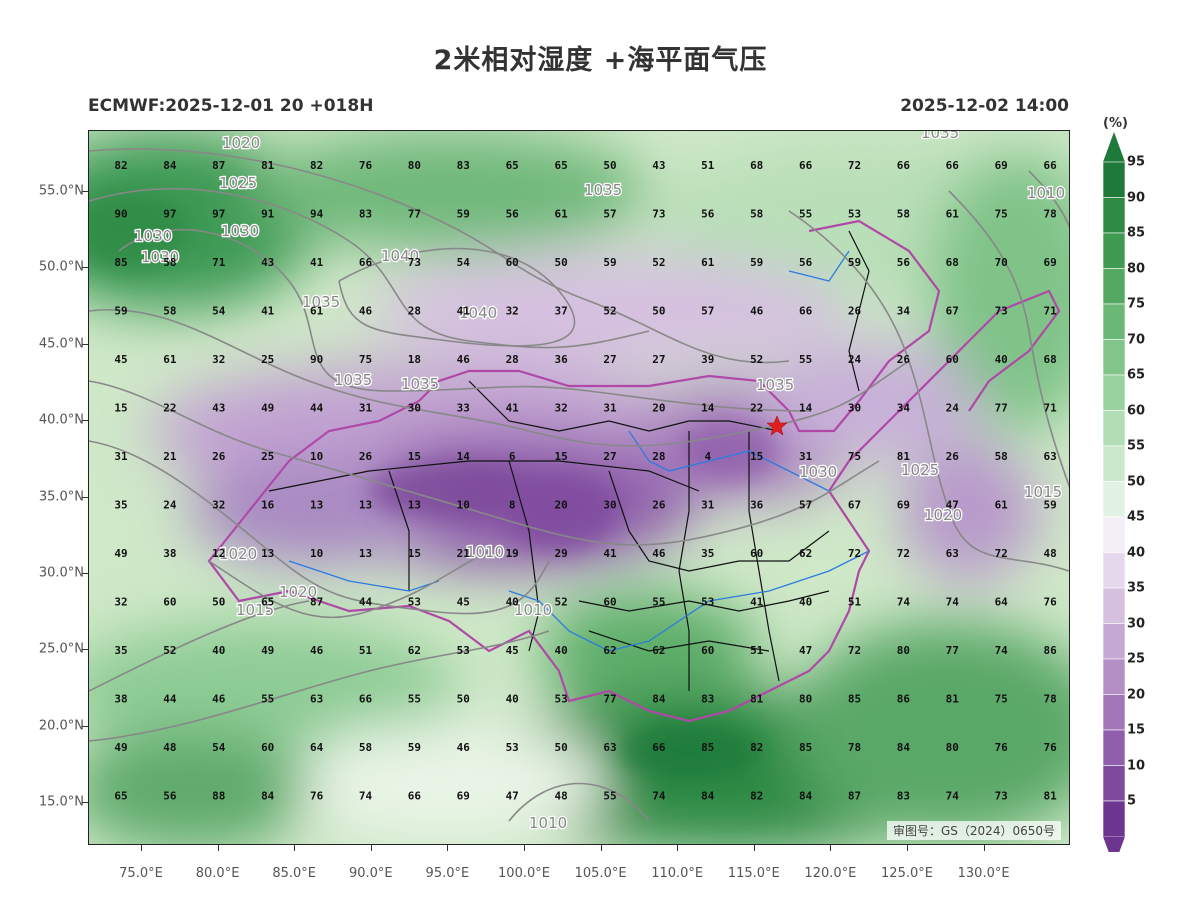 This screenshot has width=1201, height=900. I want to click on rh-value: 21, so click(464, 553).